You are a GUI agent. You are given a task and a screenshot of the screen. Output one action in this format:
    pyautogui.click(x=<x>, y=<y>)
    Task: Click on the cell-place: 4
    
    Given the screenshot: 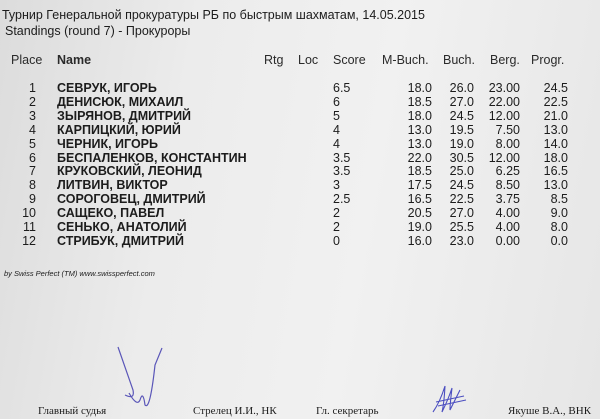 What is the action you would take?
    pyautogui.click(x=32, y=129)
    